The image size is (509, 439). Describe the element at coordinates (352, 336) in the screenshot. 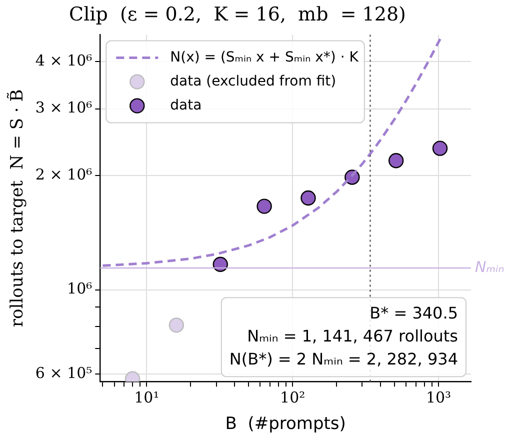

I see `annotation: Nₘᵢₙ = 1, 141, 467 rollouts` at that location.